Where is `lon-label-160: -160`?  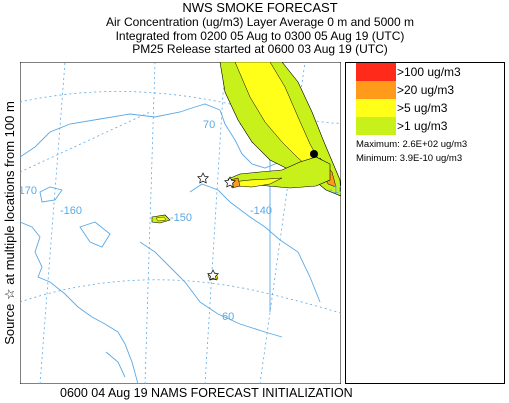 lon-label-160: -160 is located at coordinates (71, 211).